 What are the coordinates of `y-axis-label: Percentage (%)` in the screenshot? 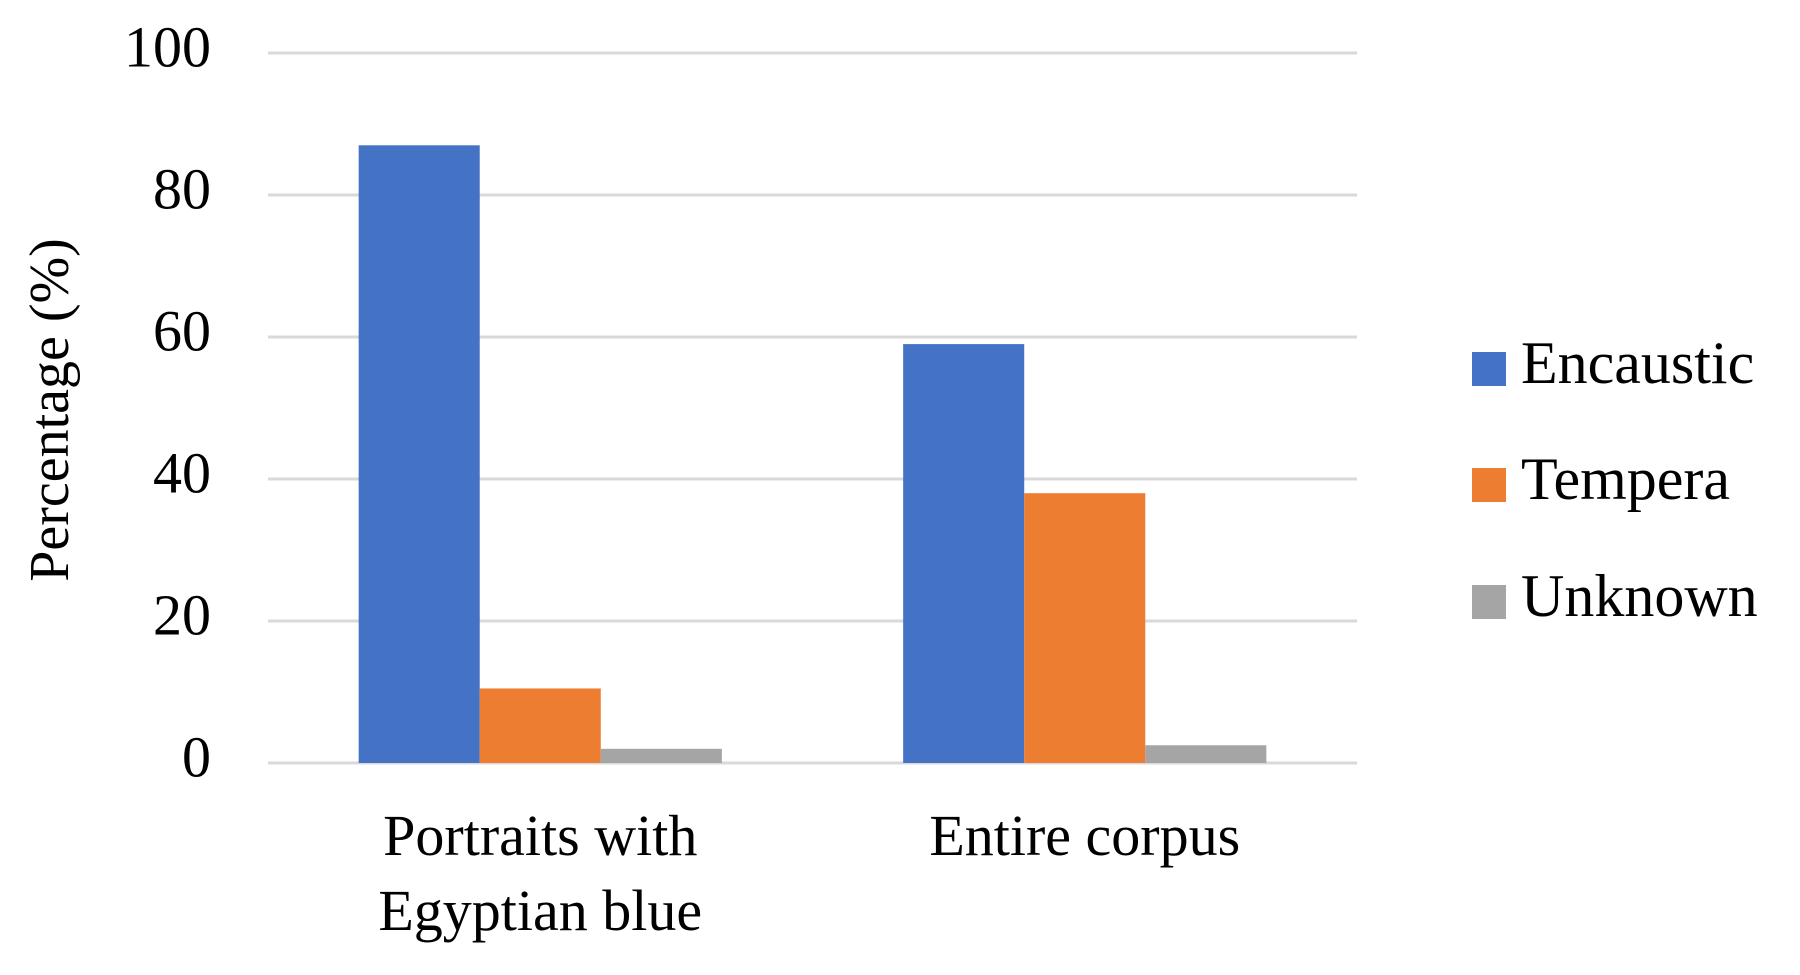 It's located at (50, 410).